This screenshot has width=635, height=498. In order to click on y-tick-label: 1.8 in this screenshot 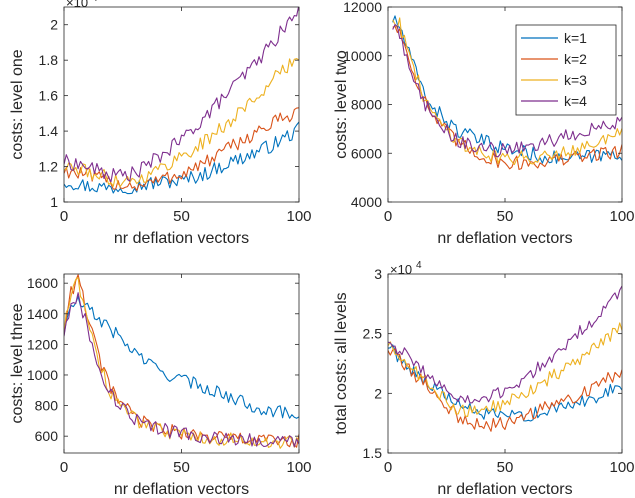, I will do `click(49, 60)`.